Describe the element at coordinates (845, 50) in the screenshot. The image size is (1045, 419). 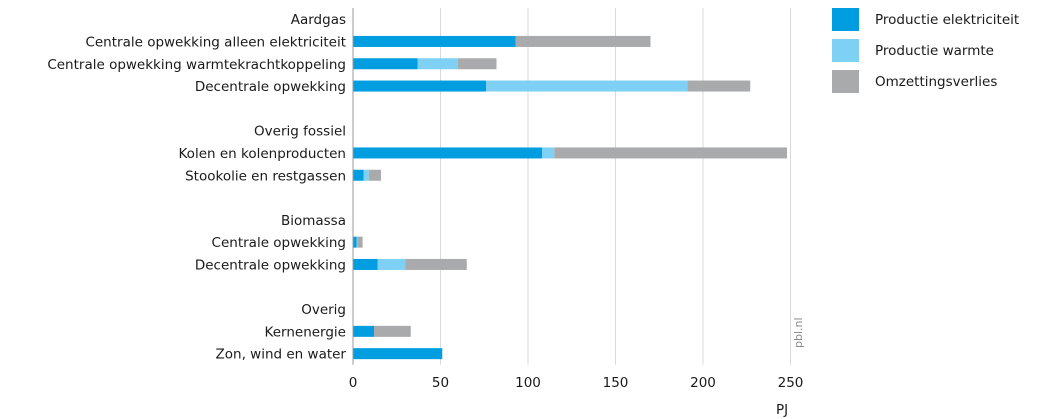
I see `legend-swatch-productie-warmte` at that location.